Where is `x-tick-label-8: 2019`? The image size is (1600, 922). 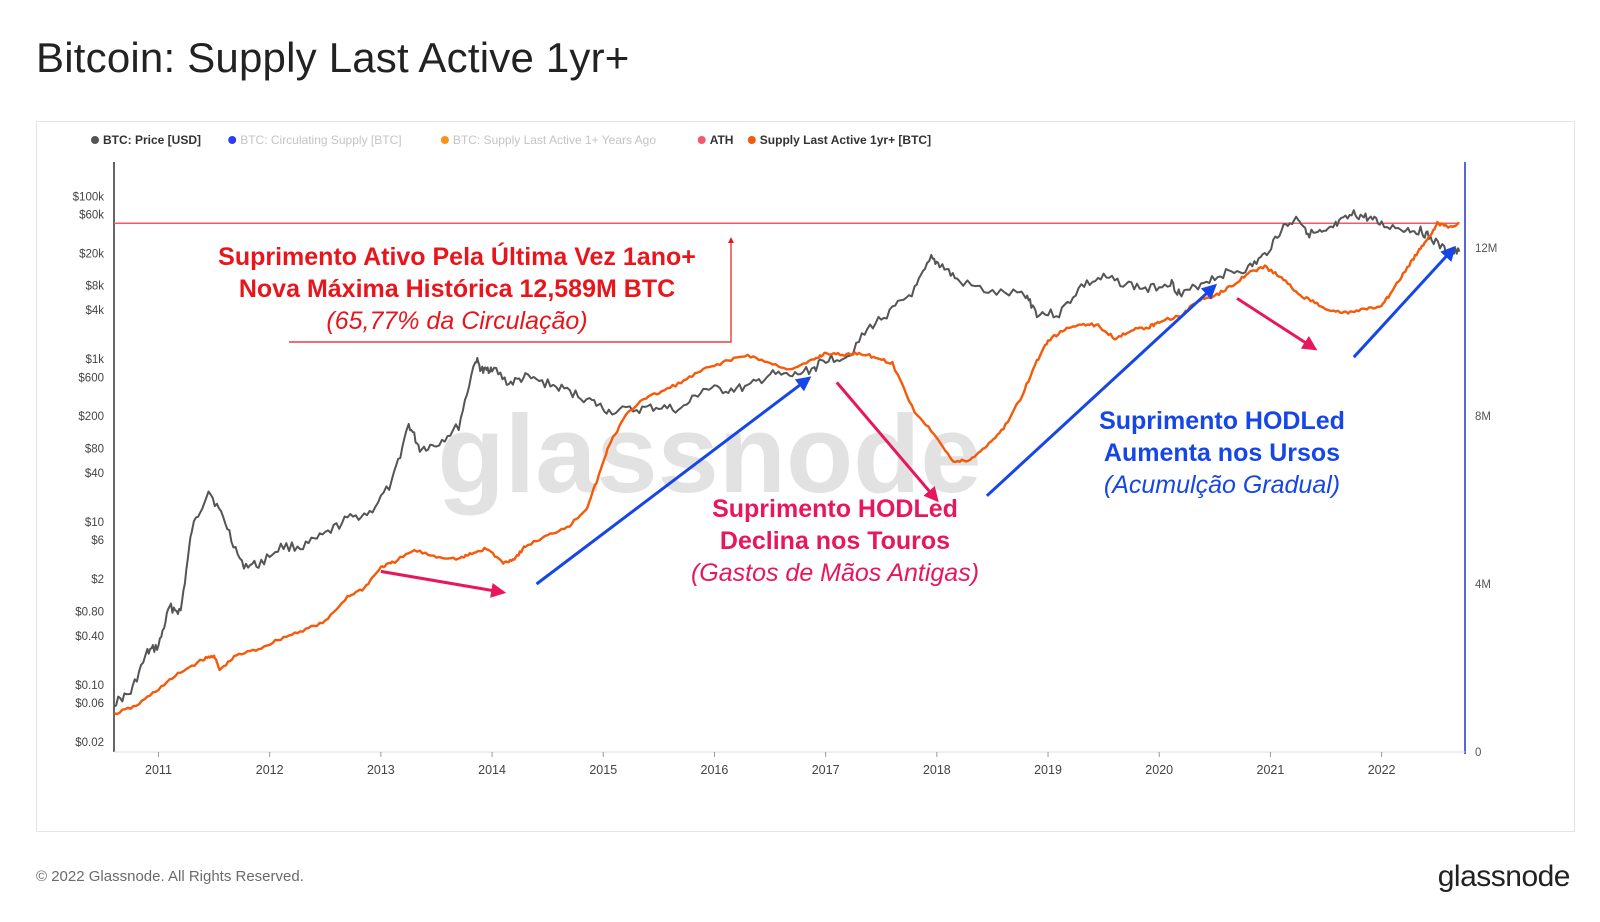
x-tick-label-8: 2019 is located at coordinates (1048, 770).